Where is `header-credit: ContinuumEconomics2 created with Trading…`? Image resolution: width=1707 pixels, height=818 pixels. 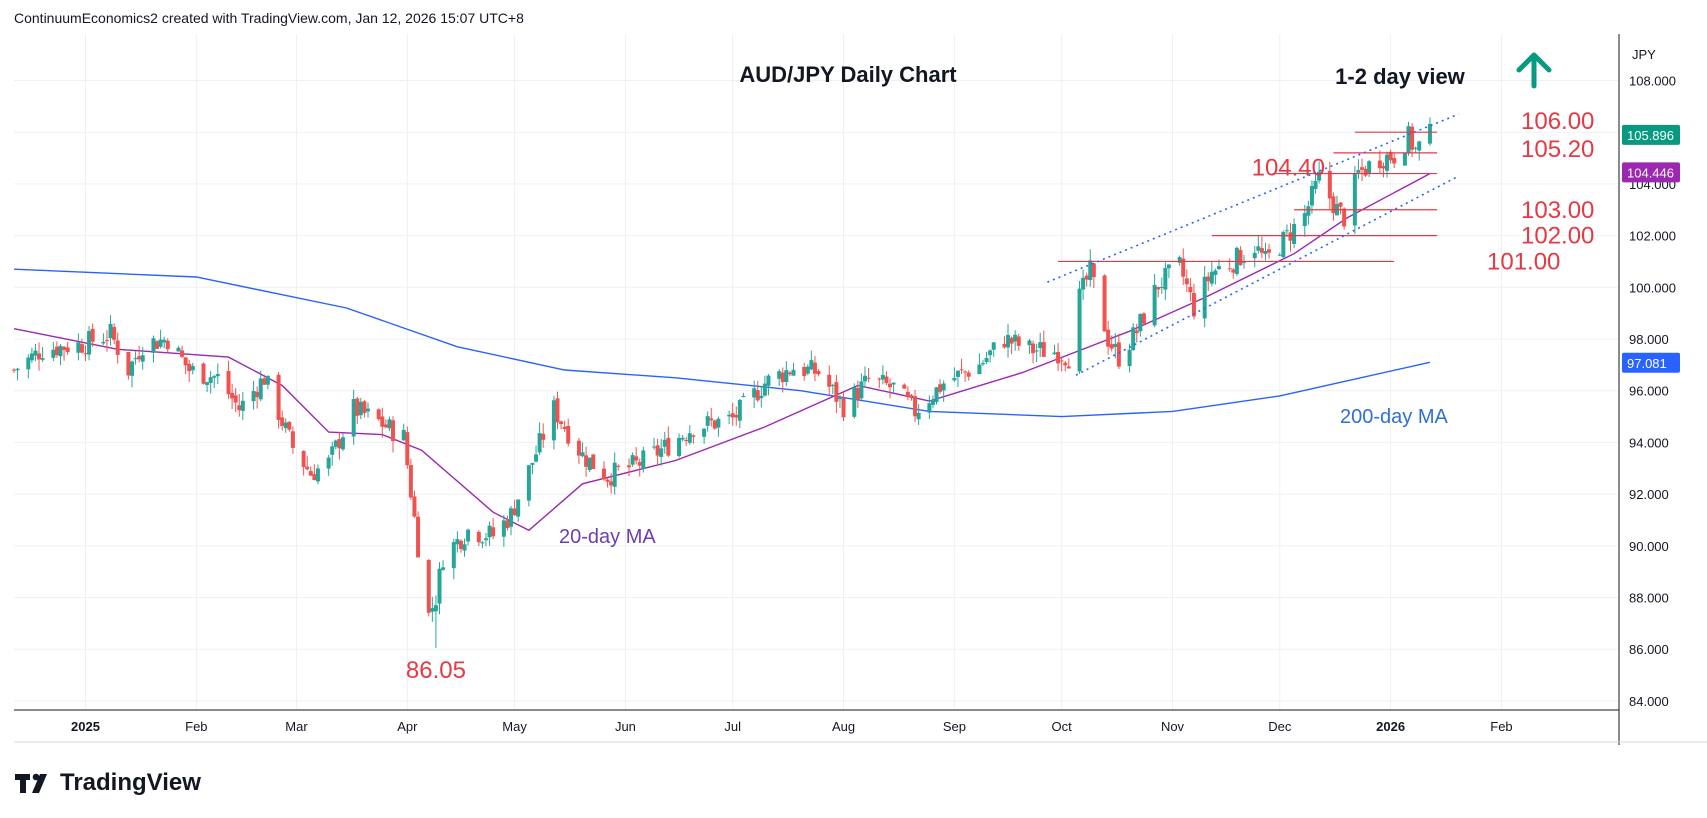 header-credit: ContinuumEconomics2 created with Trading… is located at coordinates (269, 18).